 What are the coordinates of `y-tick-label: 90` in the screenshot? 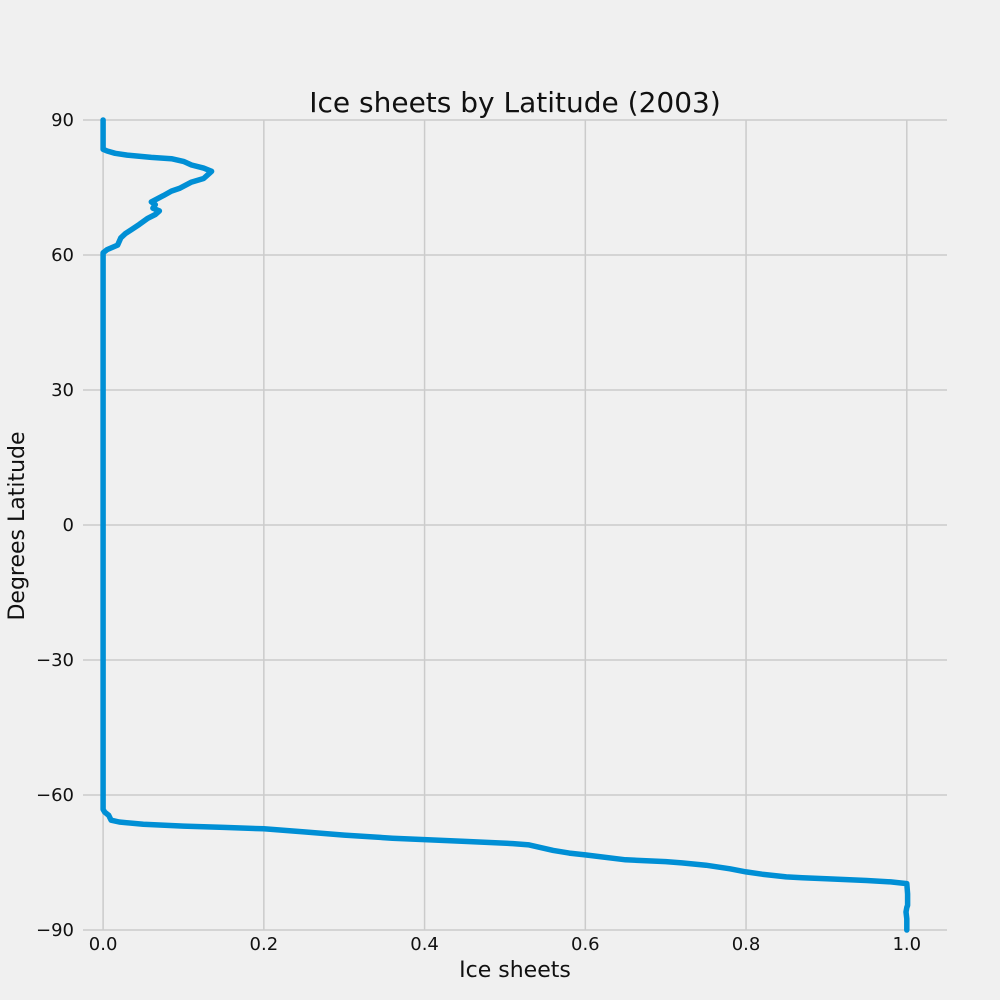 It's located at (62, 120).